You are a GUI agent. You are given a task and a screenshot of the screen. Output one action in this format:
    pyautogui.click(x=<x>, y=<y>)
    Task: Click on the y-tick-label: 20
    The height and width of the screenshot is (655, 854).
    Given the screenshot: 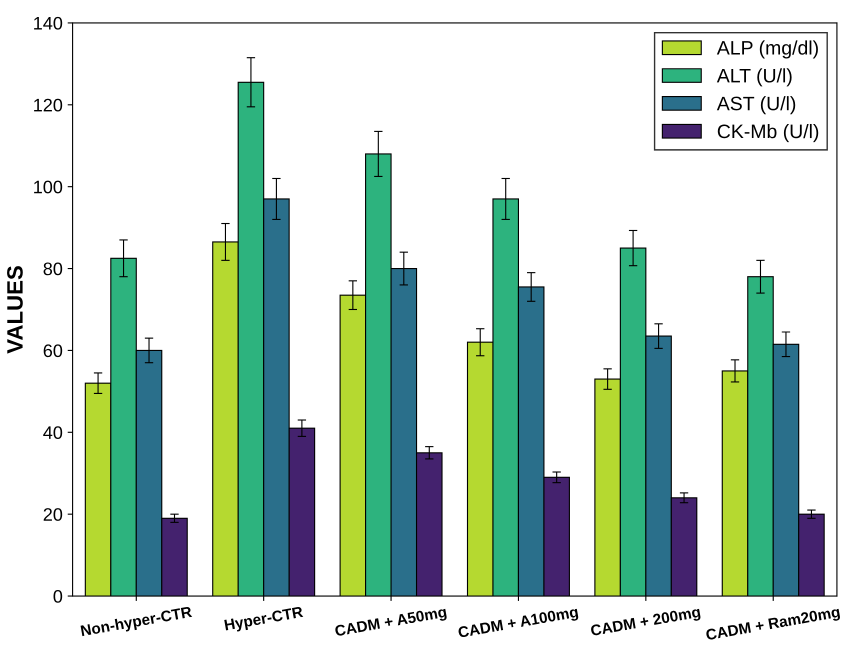 What is the action you would take?
    pyautogui.click(x=53, y=514)
    